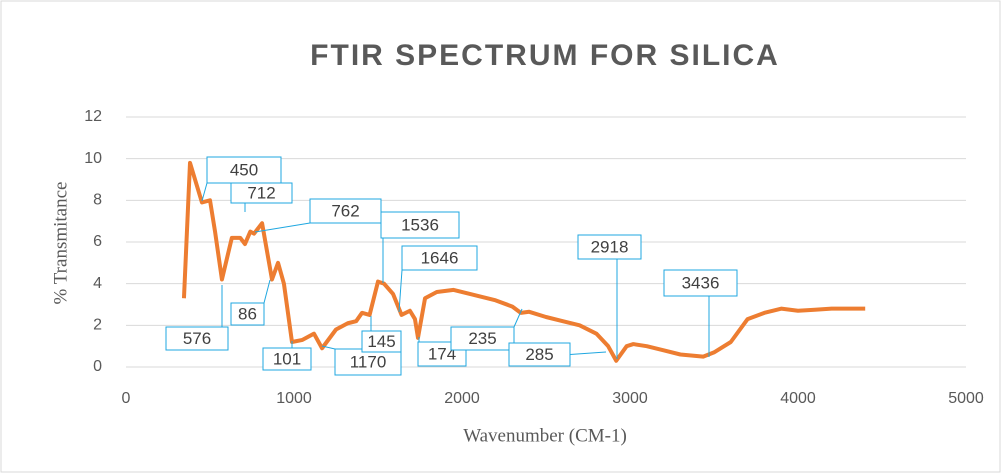 The height and width of the screenshot is (473, 1001). Describe the element at coordinates (966, 398) in the screenshot. I see `x-tick-label: 5000` at that location.